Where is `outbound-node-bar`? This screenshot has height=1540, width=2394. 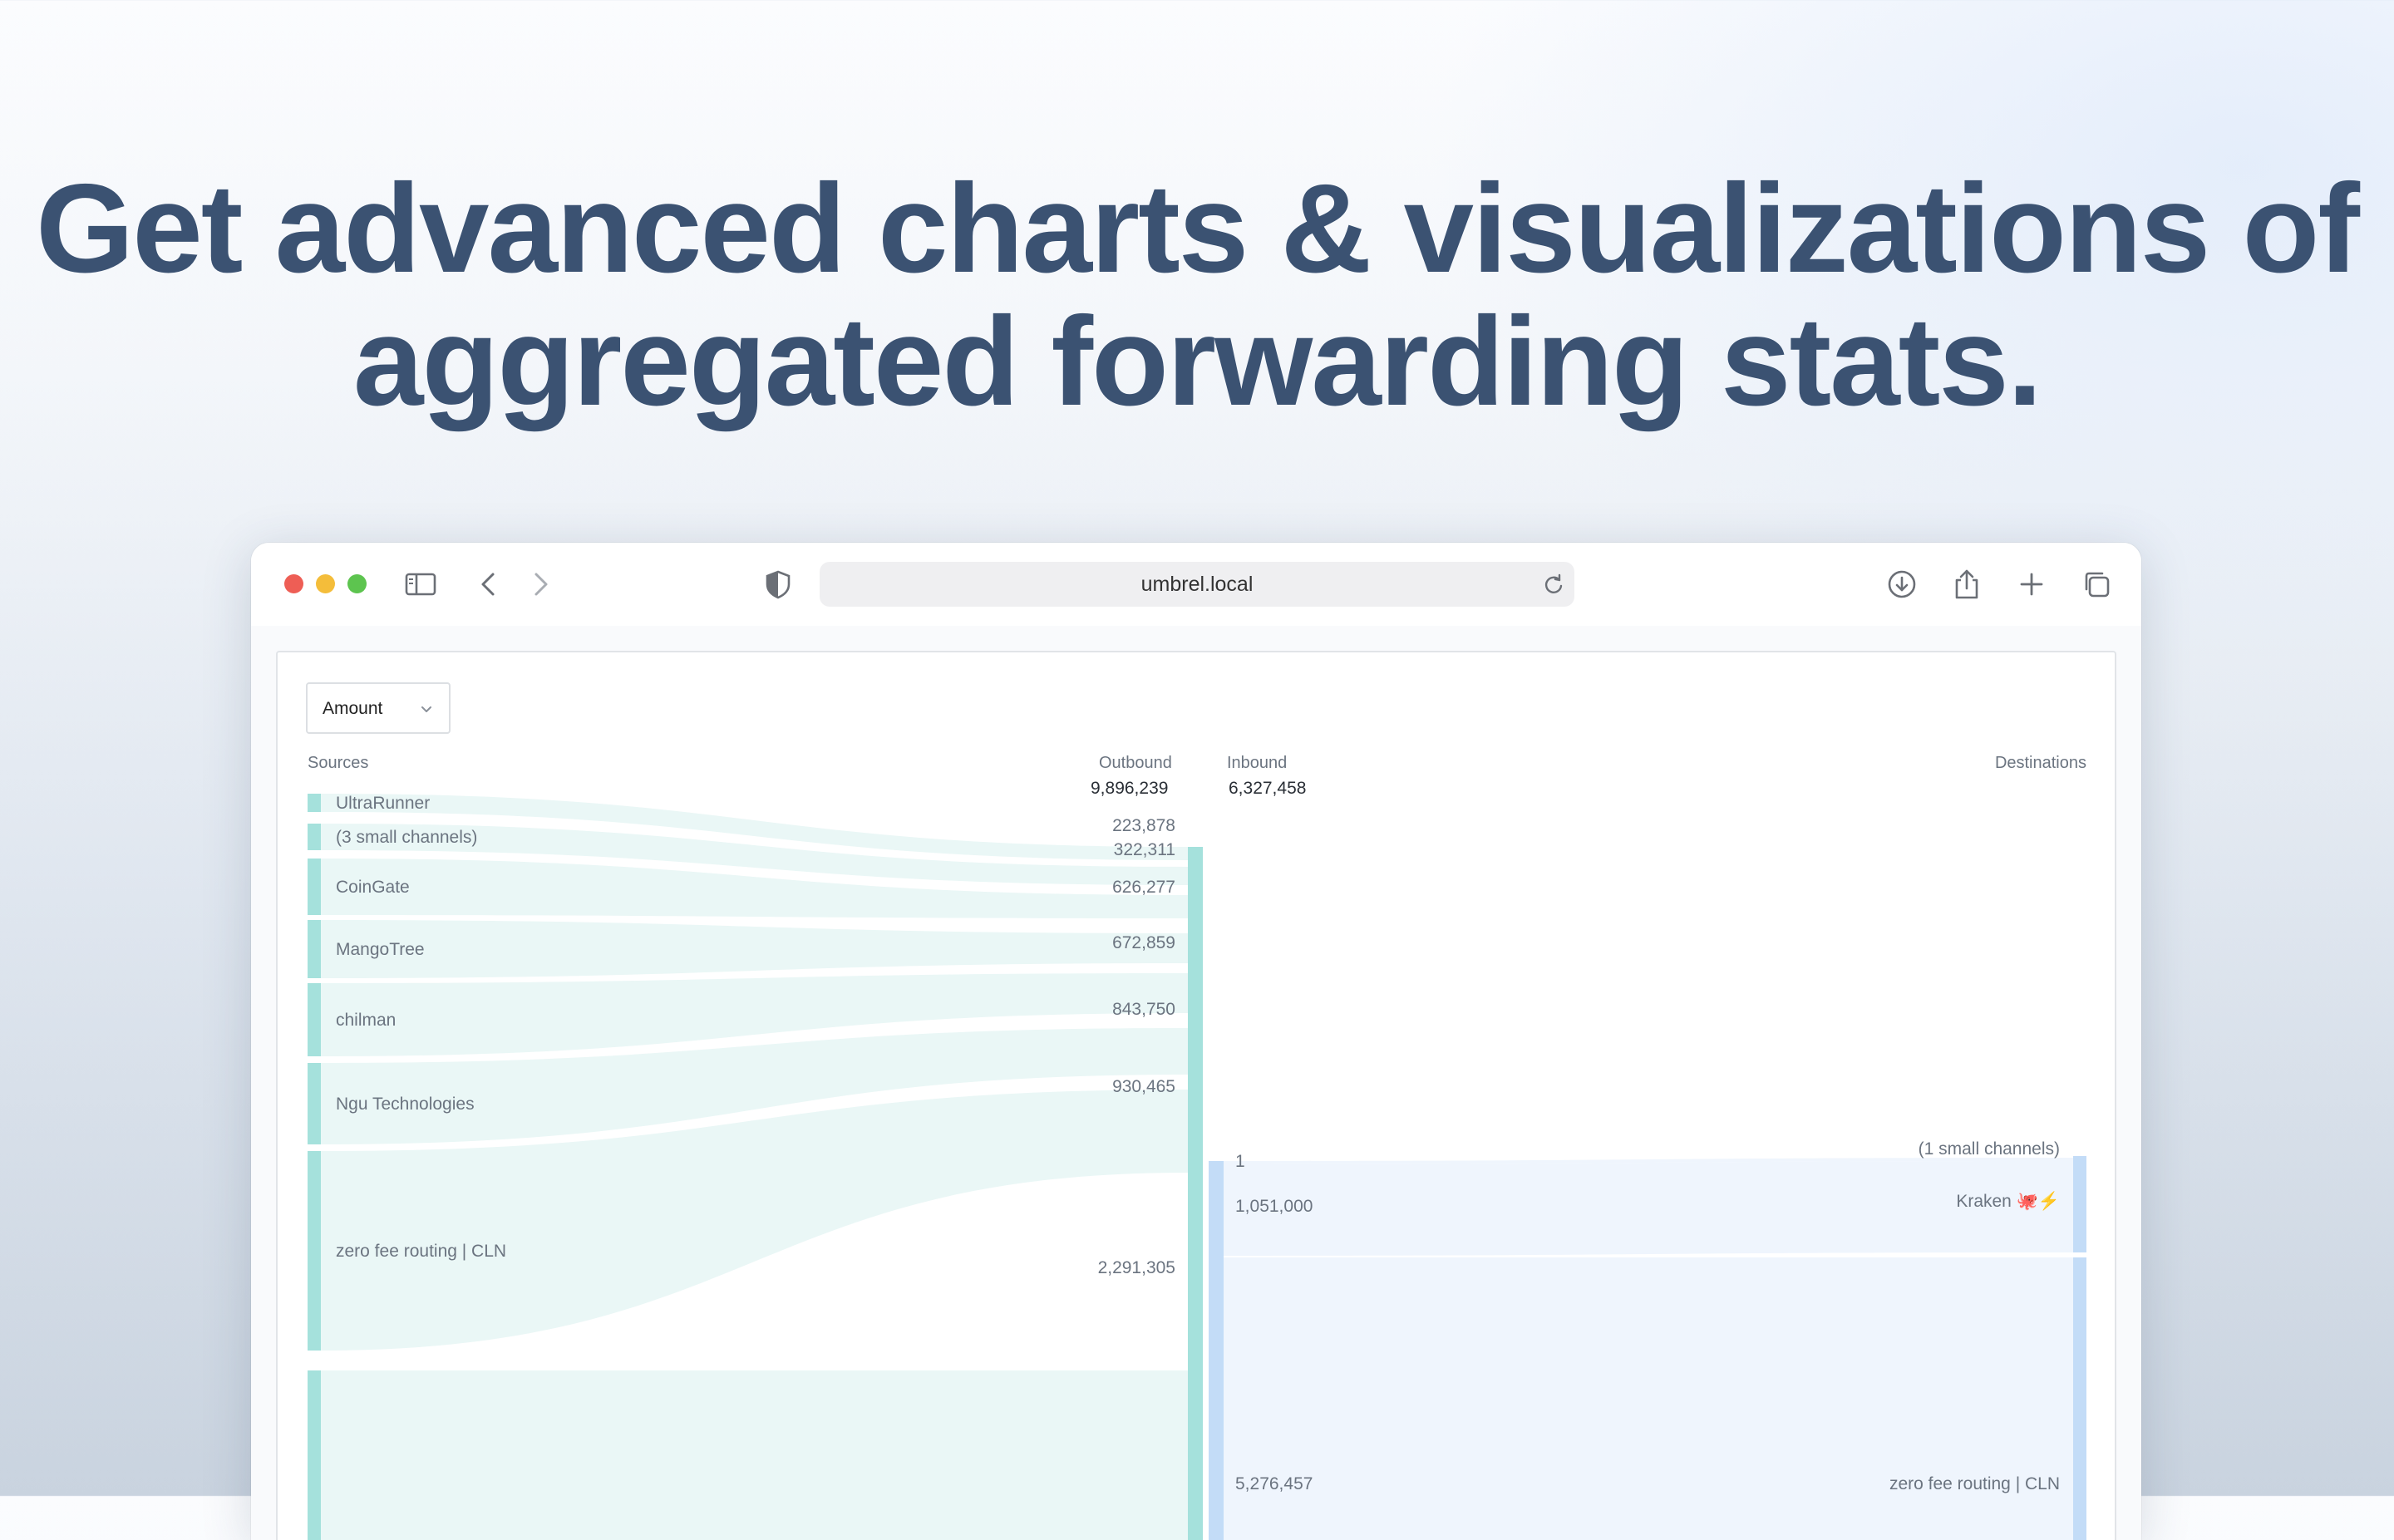 outbound-node-bar is located at coordinates (1195, 1193).